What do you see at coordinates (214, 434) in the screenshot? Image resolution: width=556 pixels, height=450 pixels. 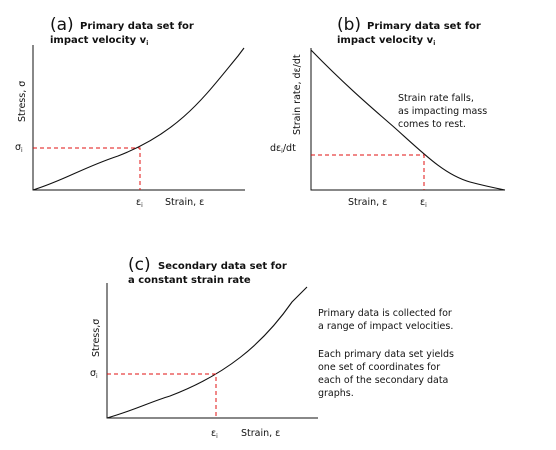 I see `panel-c-x-tick: εi` at bounding box center [214, 434].